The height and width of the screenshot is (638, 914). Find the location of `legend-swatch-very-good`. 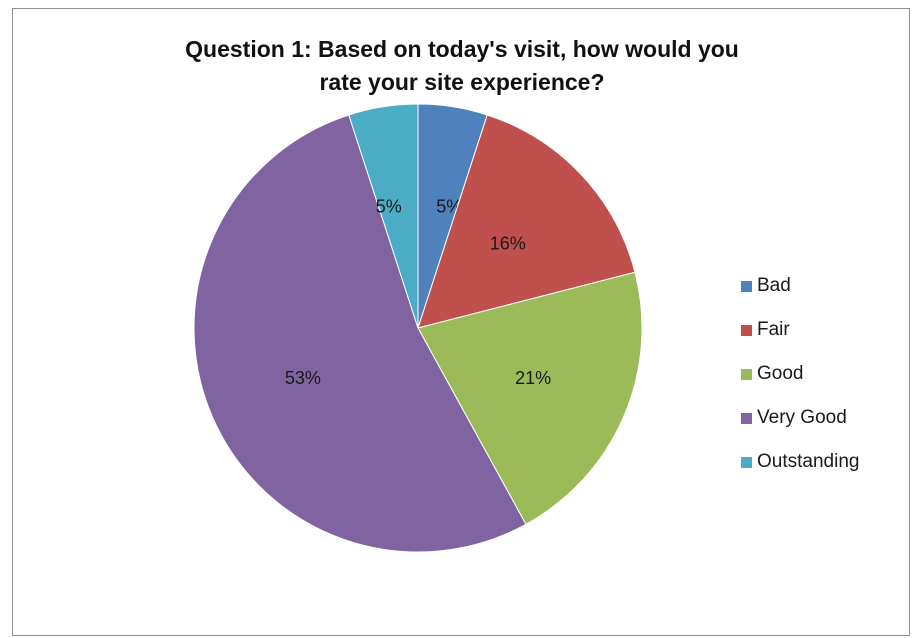

legend-swatch-very-good is located at coordinates (746, 418).